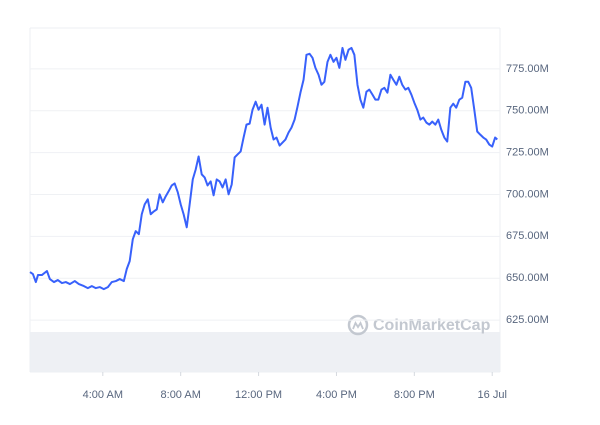 Image resolution: width=600 pixels, height=425 pixels. I want to click on volume-band, so click(265, 352).